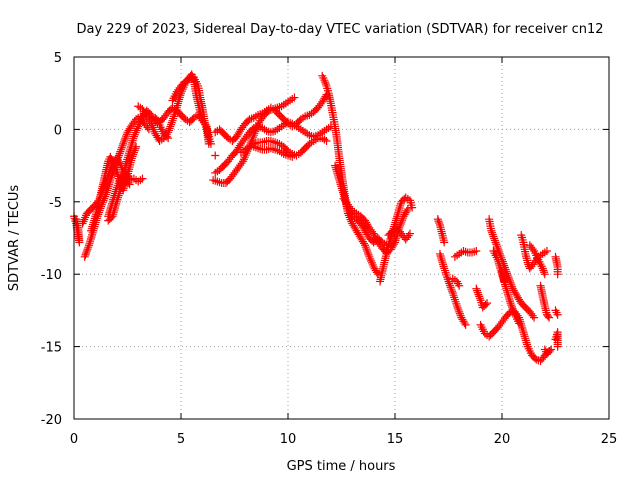  I want to click on x-tick-label: 5, so click(181, 439).